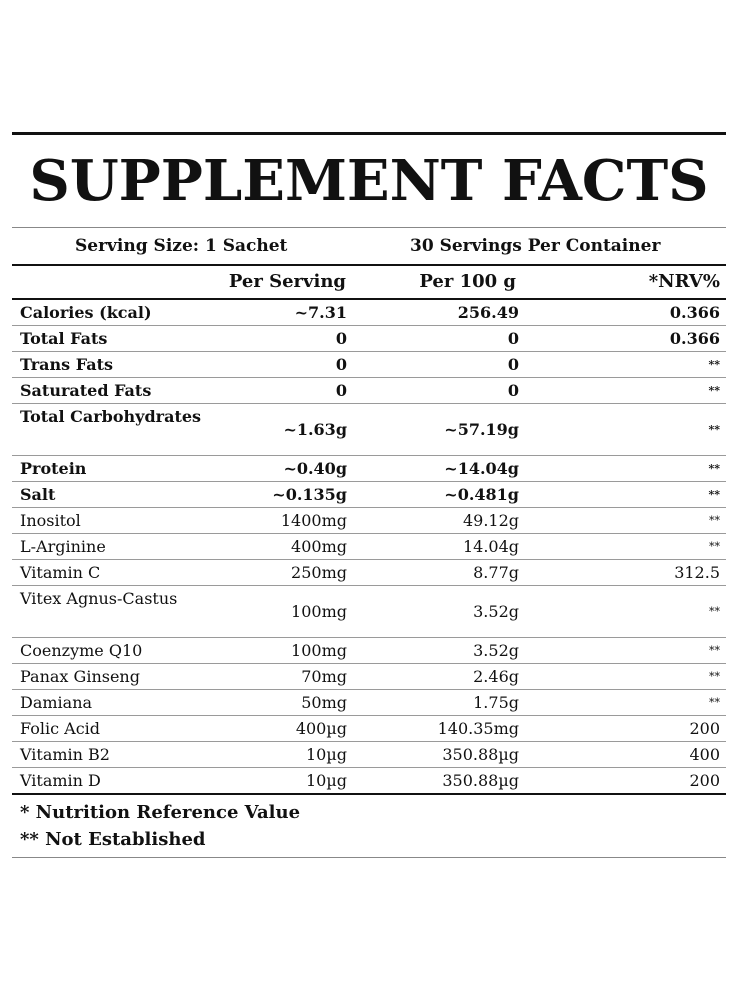  I want to click on per-serving-value: 50mg, so click(324, 702).